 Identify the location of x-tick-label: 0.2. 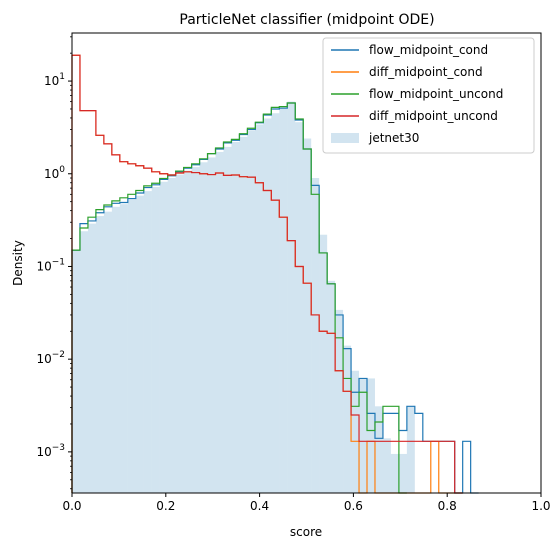
(165, 506).